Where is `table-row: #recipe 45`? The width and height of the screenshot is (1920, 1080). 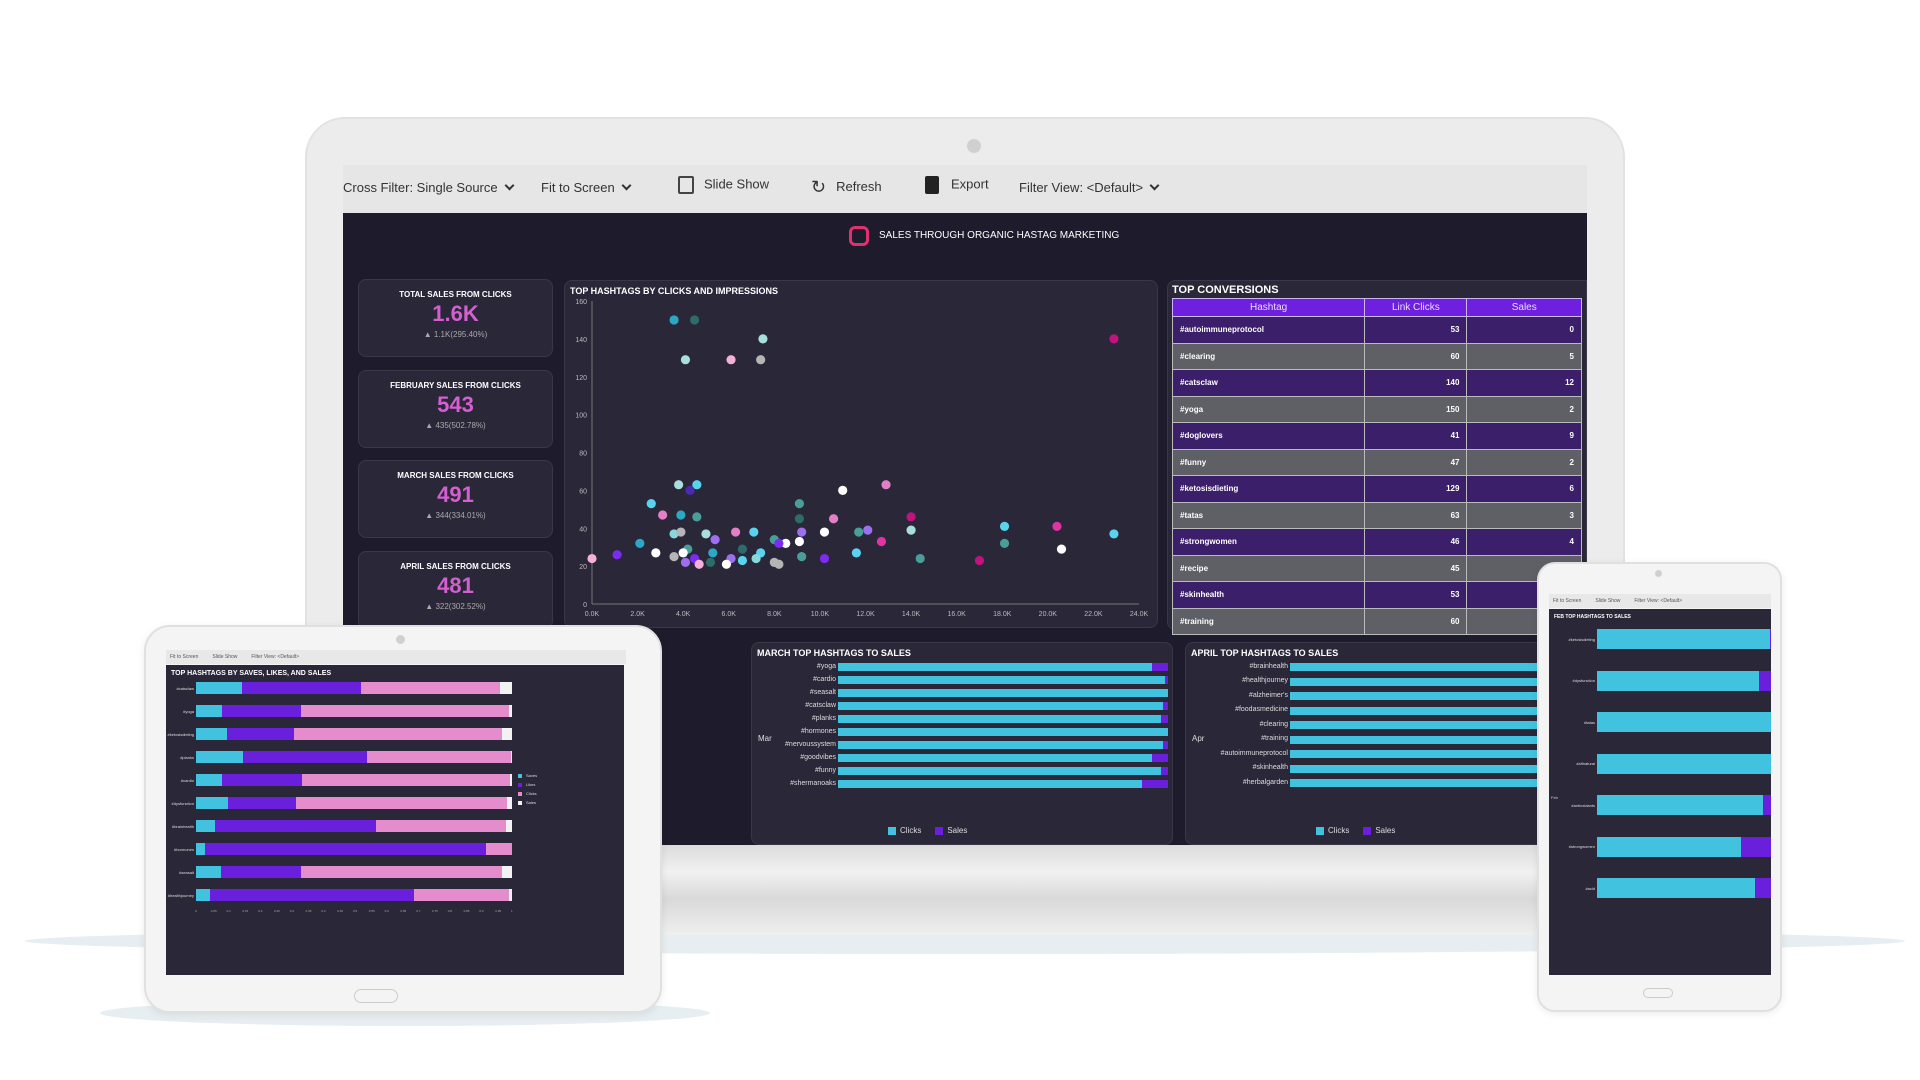 table-row: #recipe 45 is located at coordinates (1376, 568).